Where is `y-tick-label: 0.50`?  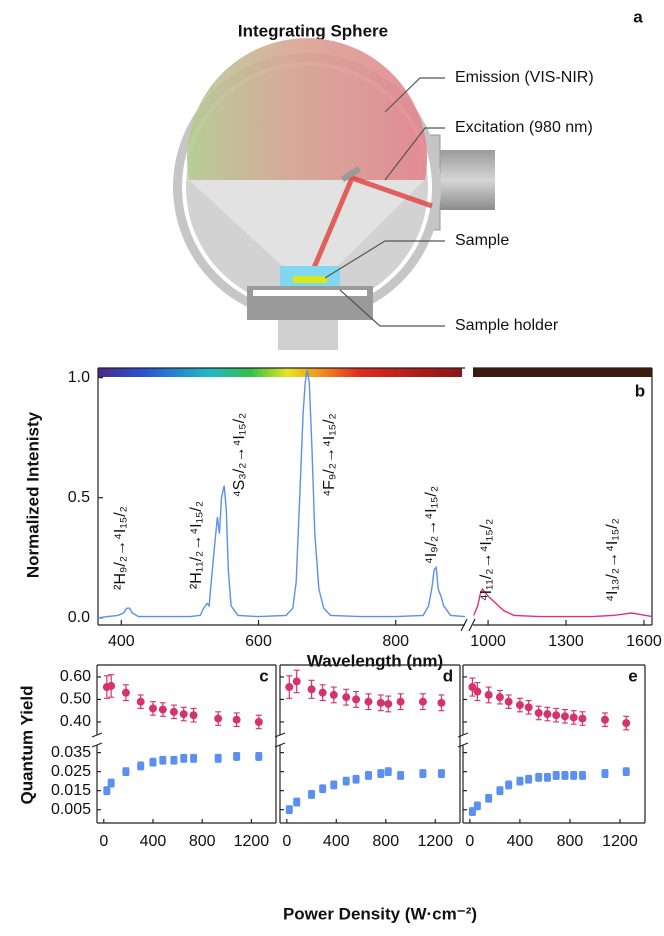 y-tick-label: 0.50 is located at coordinates (75, 699).